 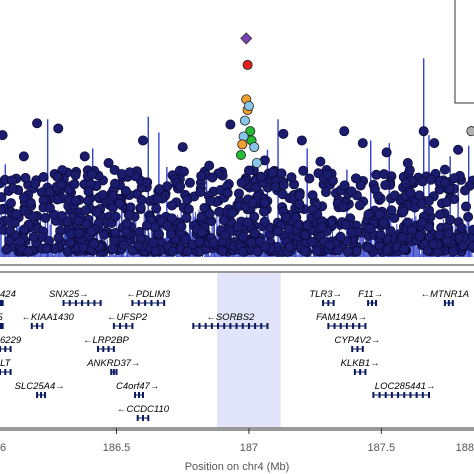 I want to click on lead-snp-diamond, so click(x=246, y=38).